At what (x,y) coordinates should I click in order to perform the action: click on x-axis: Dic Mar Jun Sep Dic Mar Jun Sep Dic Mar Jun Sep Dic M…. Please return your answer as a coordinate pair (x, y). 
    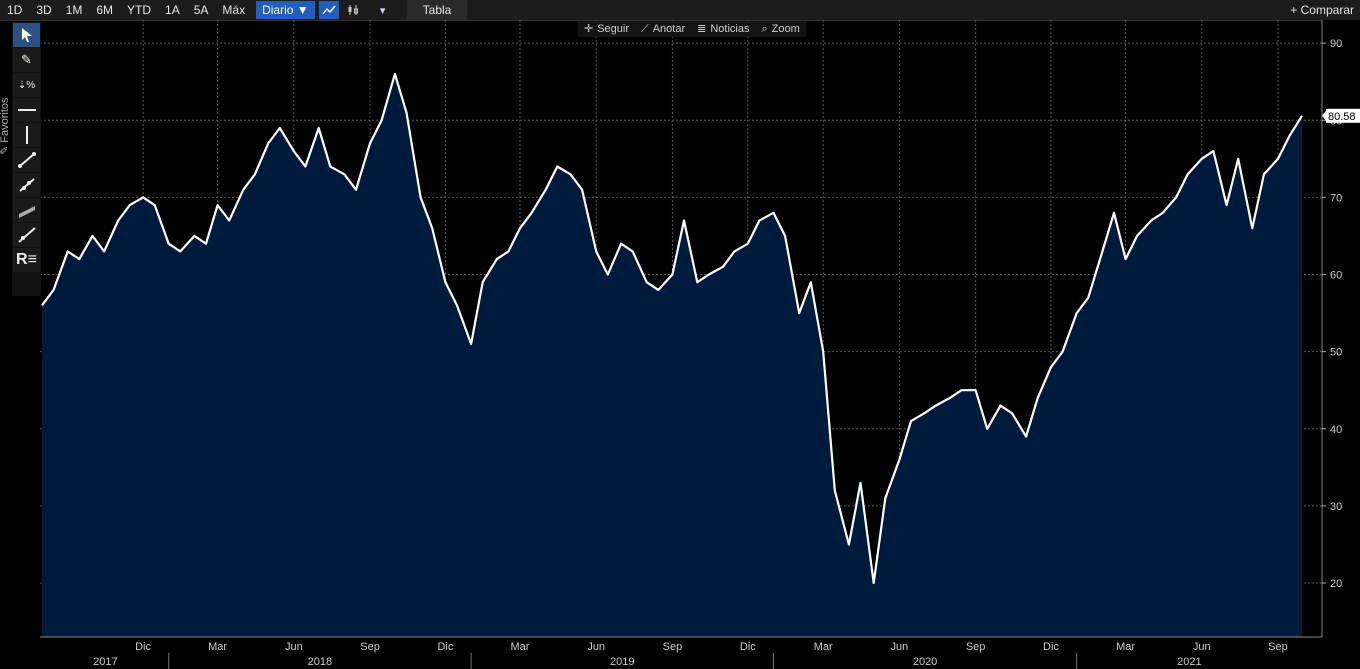
    Looking at the image, I should click on (680, 652).